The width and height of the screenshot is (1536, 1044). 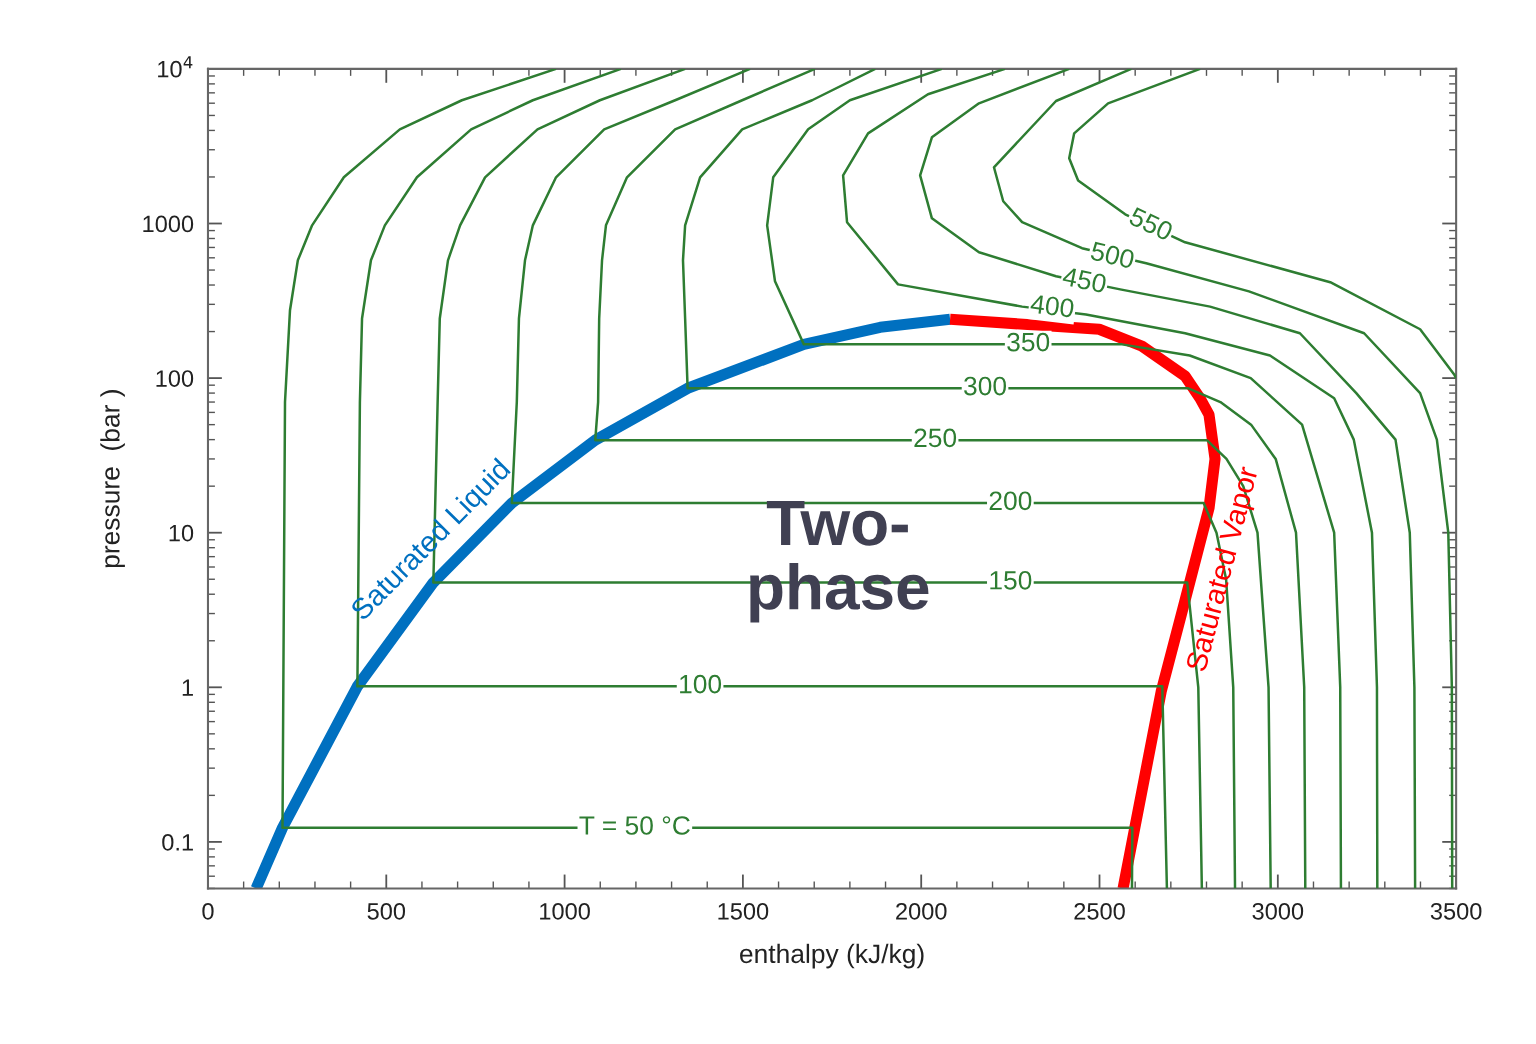 I want to click on y-tick-label: 10, so click(x=181, y=533).